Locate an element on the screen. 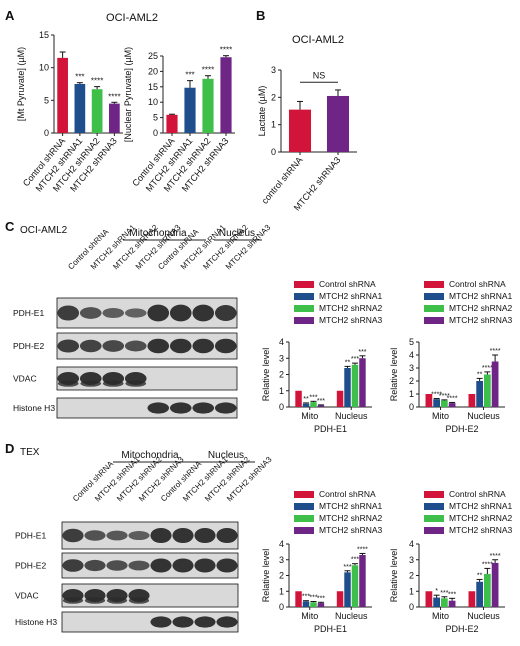  chart-C2-x-tick-label: Mito is located at coordinates (440, 416).